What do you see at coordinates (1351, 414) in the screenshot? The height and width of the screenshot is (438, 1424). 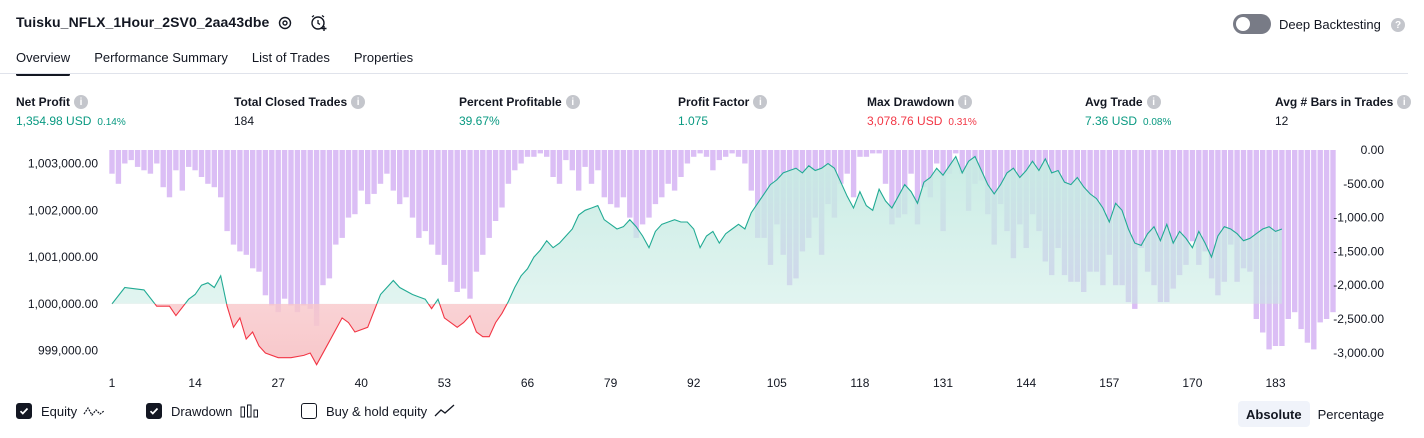 I see `percentage-button: Percentage` at bounding box center [1351, 414].